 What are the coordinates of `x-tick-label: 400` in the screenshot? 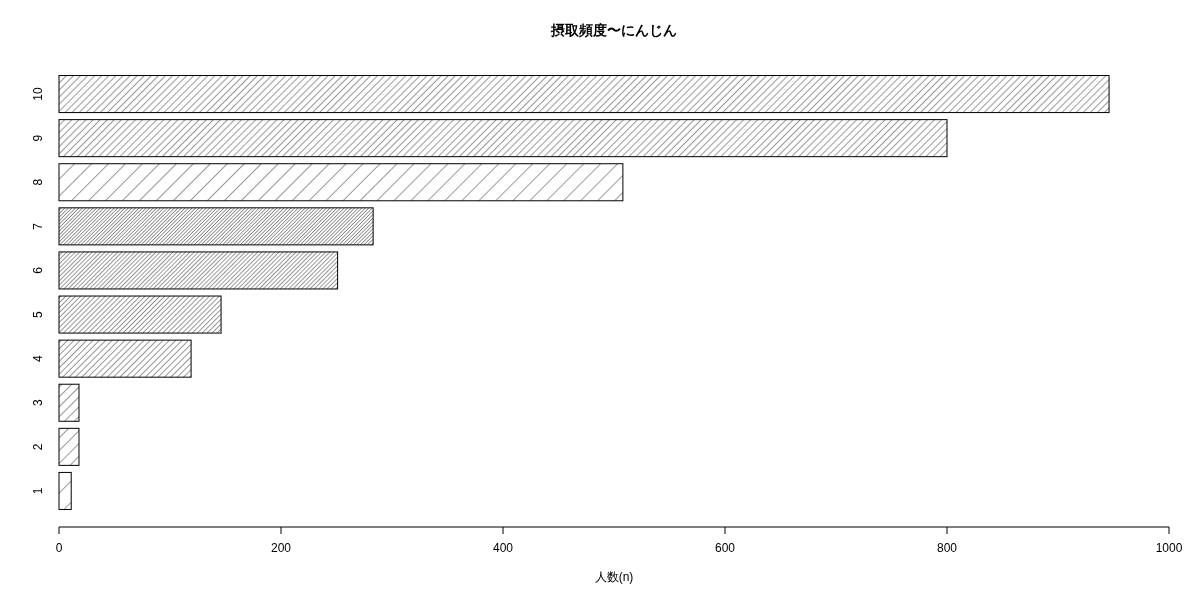 It's located at (503, 548).